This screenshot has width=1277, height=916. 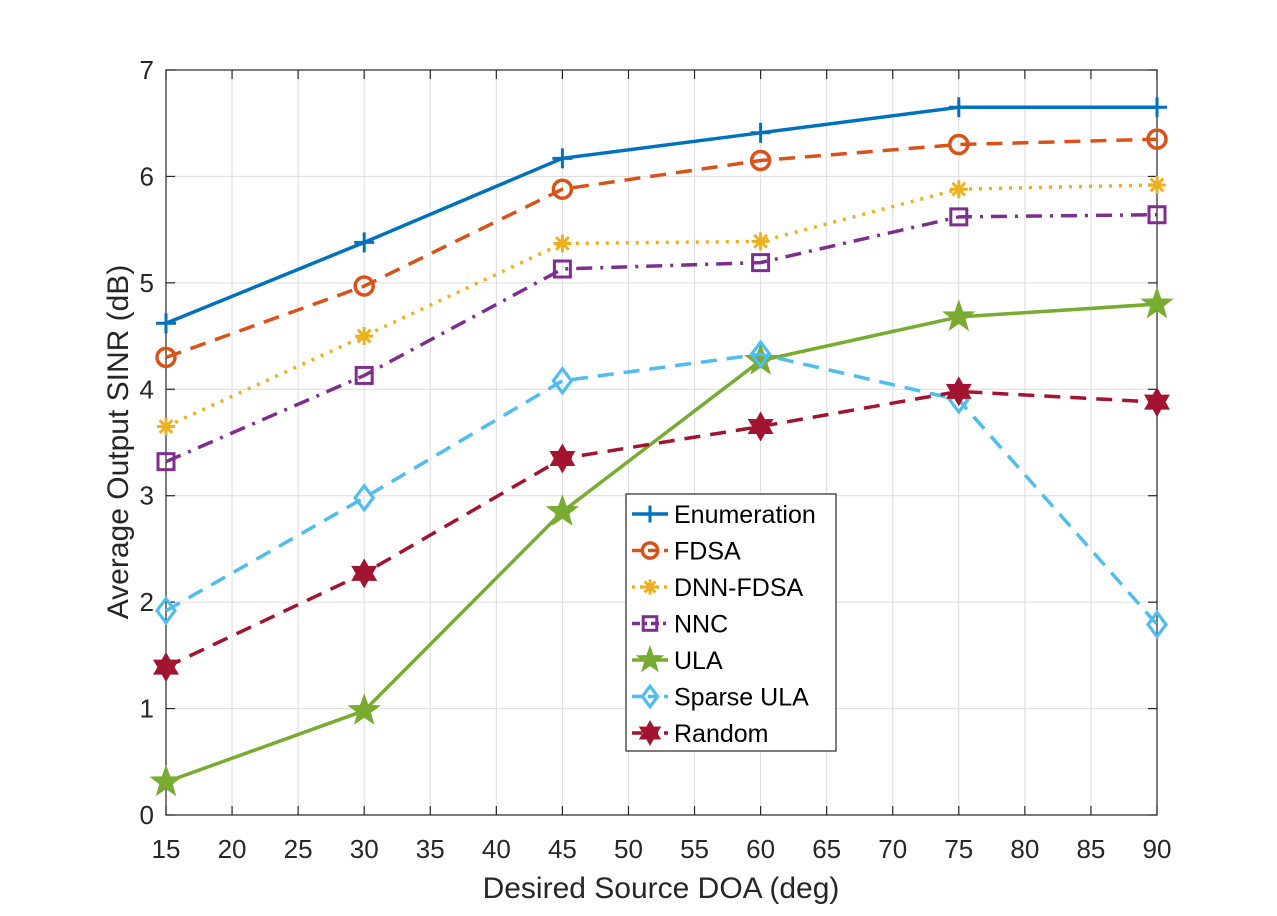 I want to click on x-axis-title: Desired Source DOA (deg), so click(x=661, y=888).